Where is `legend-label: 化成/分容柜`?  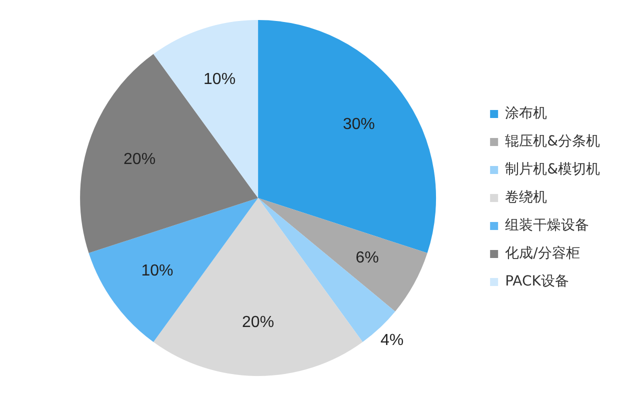 legend-label: 化成/分容柜 is located at coordinates (542, 254).